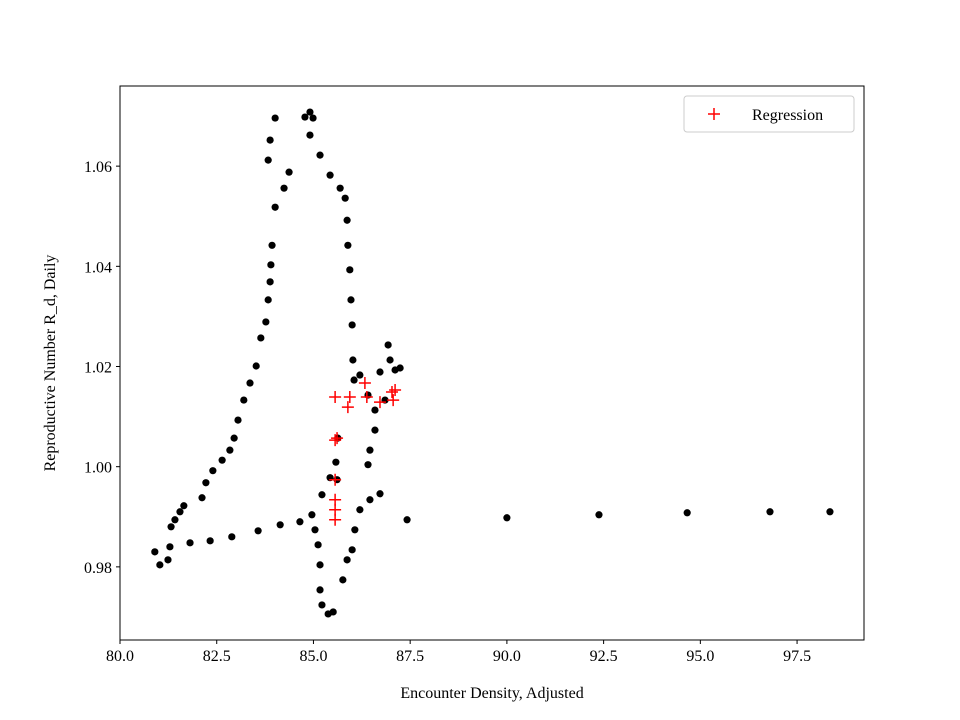 The width and height of the screenshot is (960, 720). I want to click on y-tick-label: 1.00, so click(98, 468).